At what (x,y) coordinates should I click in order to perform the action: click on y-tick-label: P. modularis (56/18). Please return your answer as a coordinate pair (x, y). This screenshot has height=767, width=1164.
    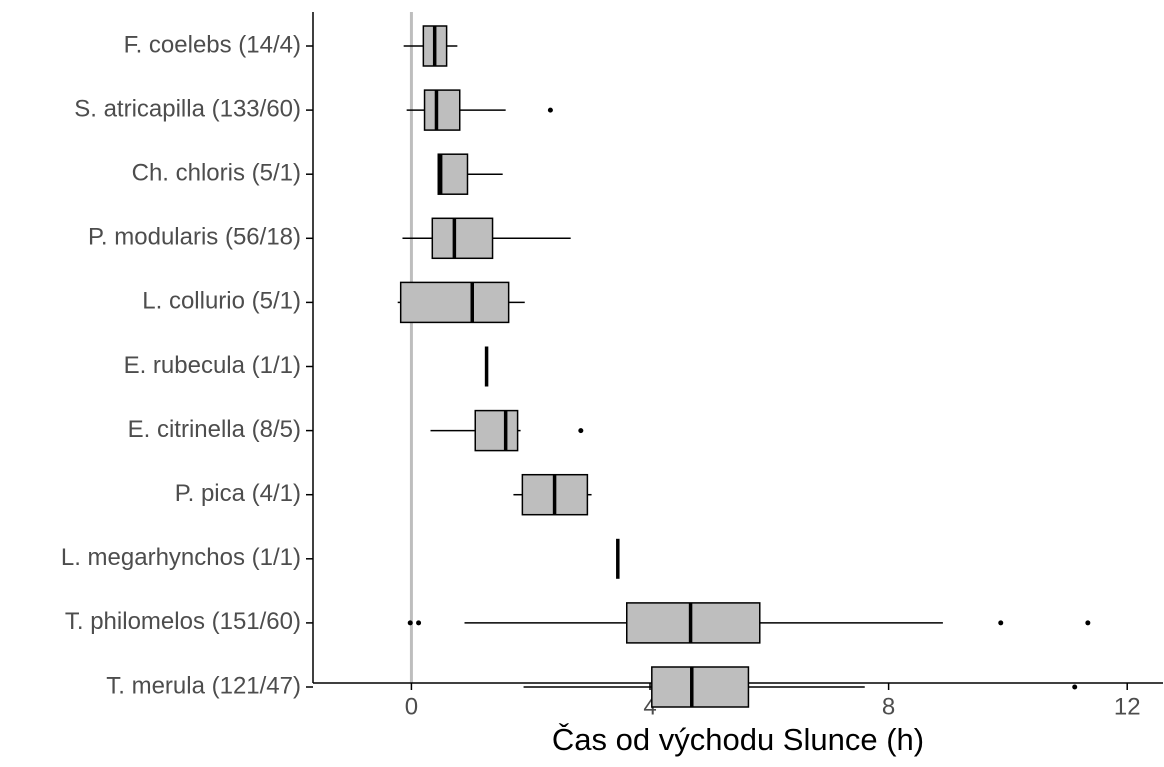
    Looking at the image, I should click on (194, 237).